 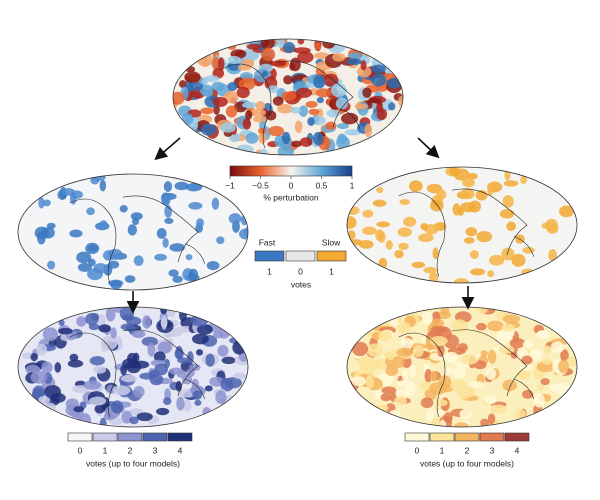 I want to click on key-label: 1, so click(x=269, y=271).